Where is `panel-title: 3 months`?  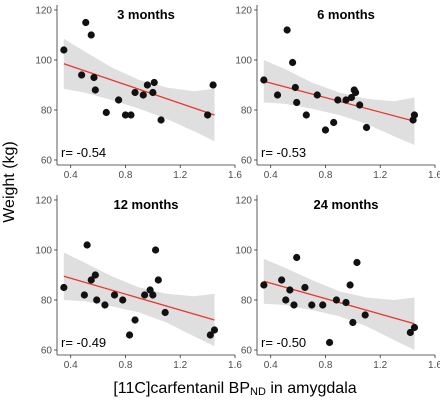
panel-title: 3 months is located at coordinates (146, 14).